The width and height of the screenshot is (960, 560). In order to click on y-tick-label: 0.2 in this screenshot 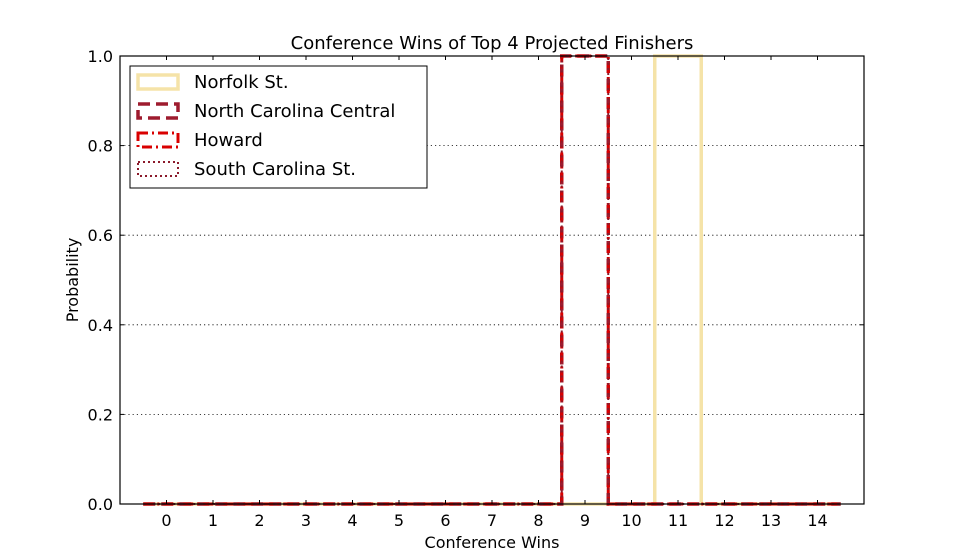, I will do `click(100, 414)`.